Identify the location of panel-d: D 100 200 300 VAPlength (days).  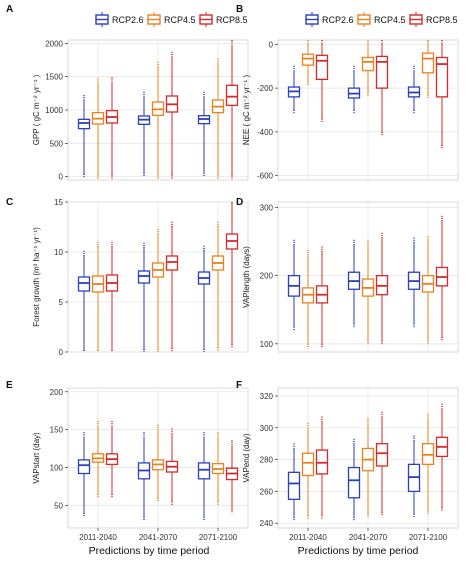
(347, 275).